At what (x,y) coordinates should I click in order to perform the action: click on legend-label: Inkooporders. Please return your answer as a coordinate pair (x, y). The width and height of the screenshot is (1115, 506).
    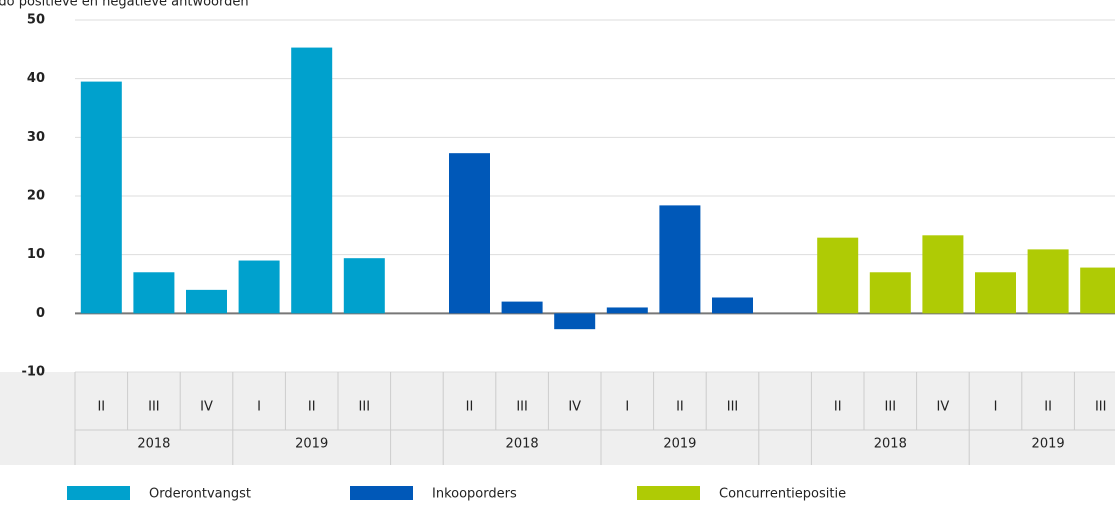
    Looking at the image, I should click on (474, 494).